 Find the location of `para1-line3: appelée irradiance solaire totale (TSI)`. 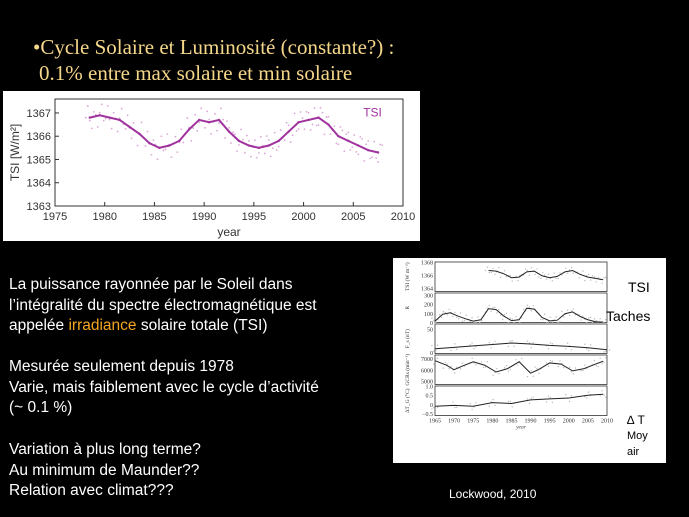

para1-line3: appelée irradiance solaire totale (TSI) is located at coordinates (163, 326).